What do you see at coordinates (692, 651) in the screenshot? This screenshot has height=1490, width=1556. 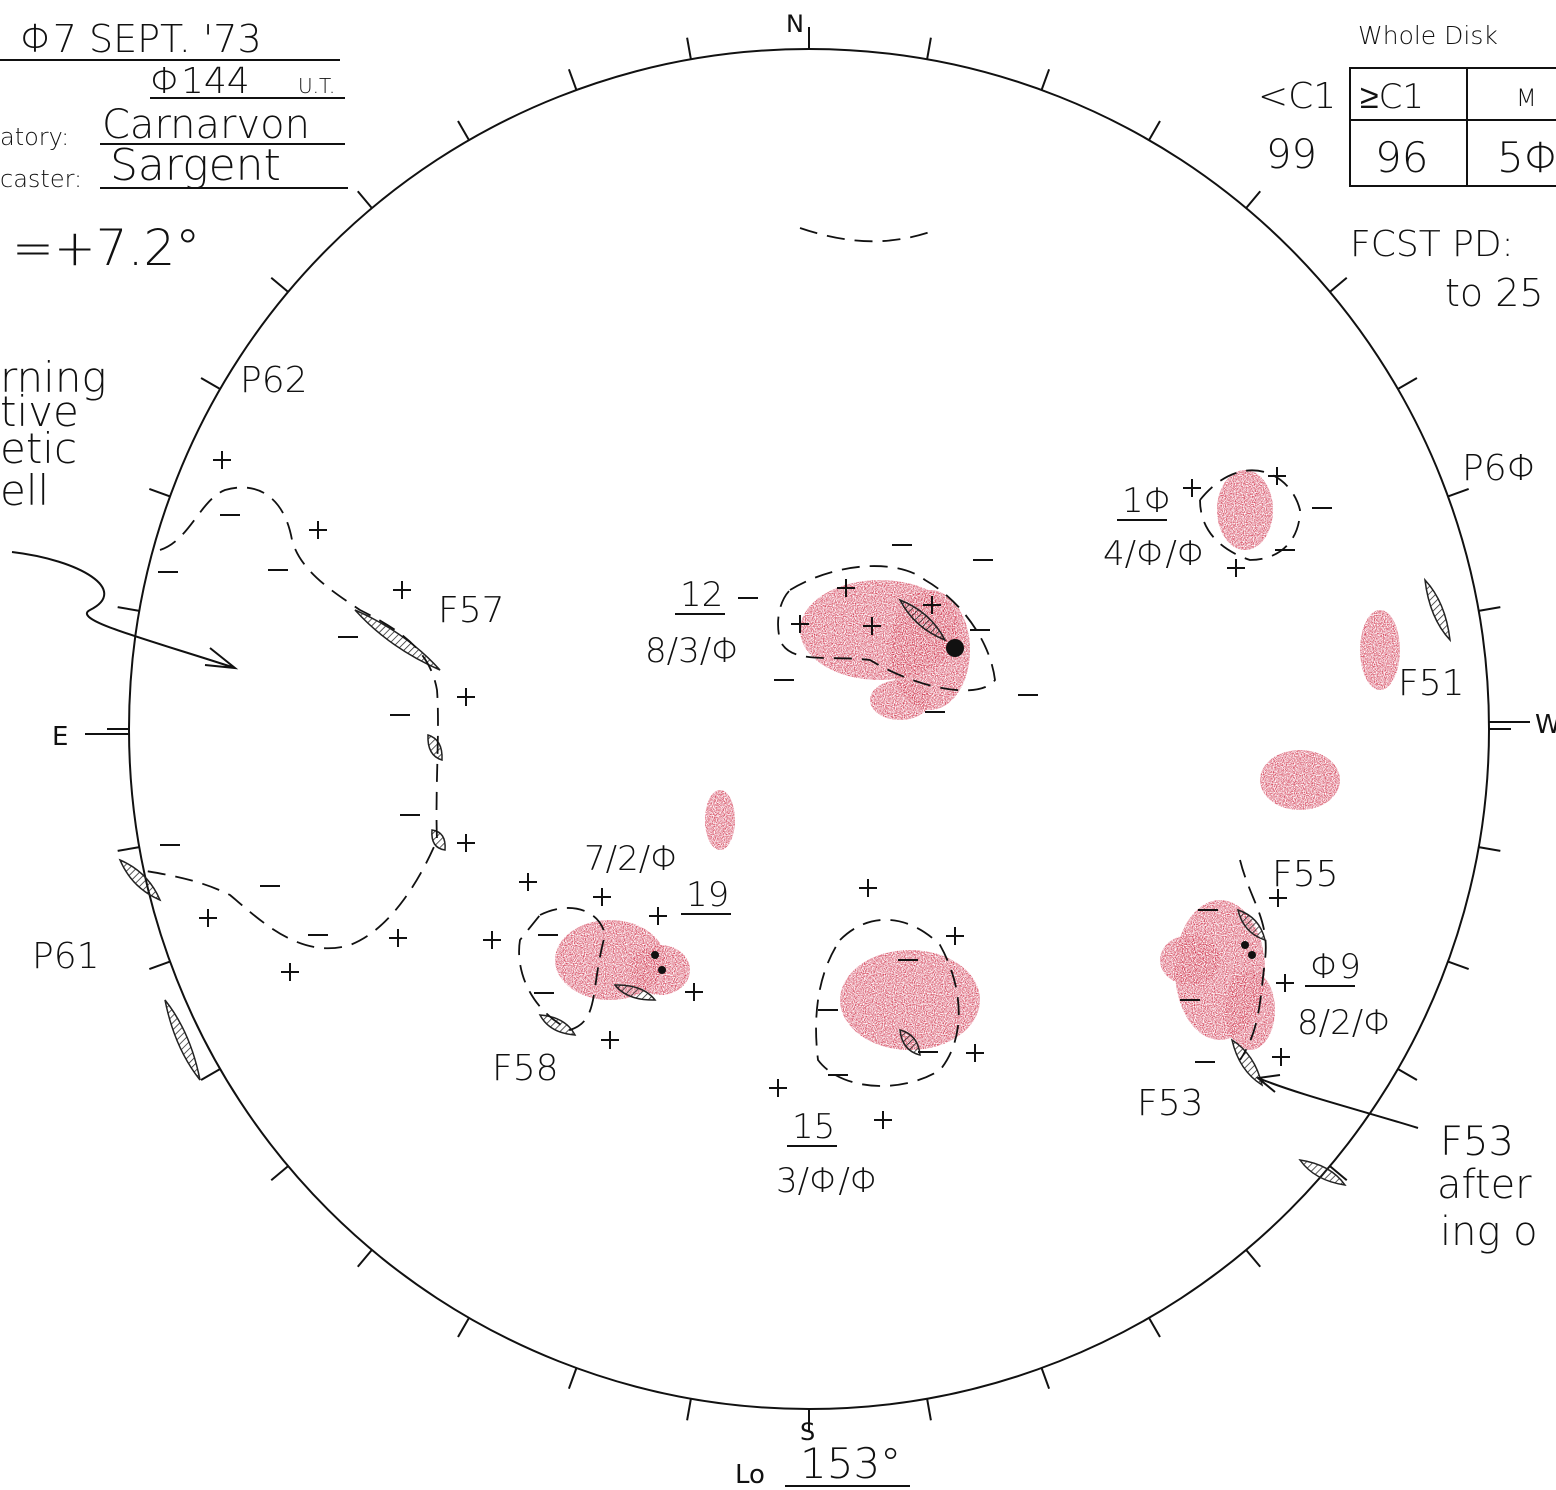 I see `region-counts: 8/3/Φ` at bounding box center [692, 651].